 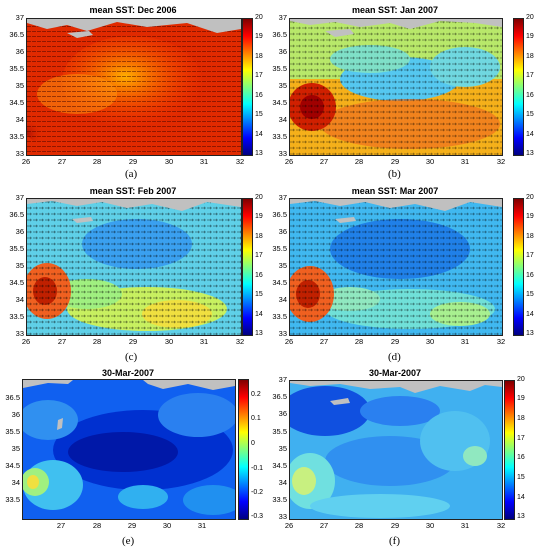 What do you see at coordinates (282, 413) in the screenshot?
I see `panel-f-ytick: 36` at bounding box center [282, 413].